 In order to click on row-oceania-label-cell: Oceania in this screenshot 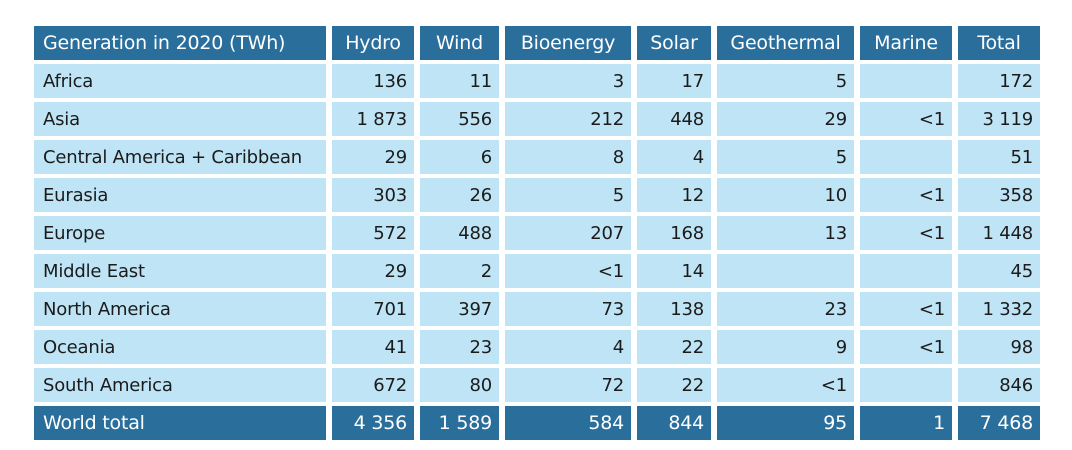, I will do `click(180, 347)`.